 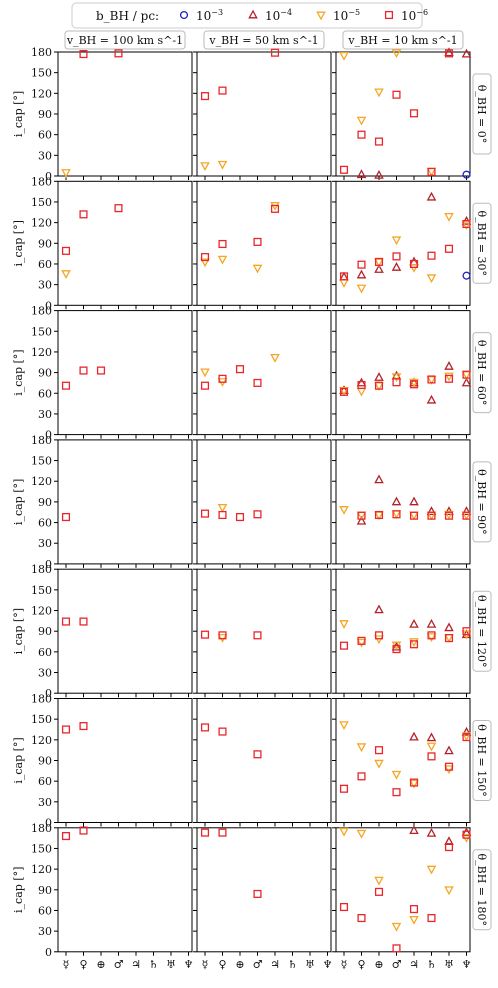 I want to click on row-label-1: θ_BH = 30°, so click(x=482, y=243).